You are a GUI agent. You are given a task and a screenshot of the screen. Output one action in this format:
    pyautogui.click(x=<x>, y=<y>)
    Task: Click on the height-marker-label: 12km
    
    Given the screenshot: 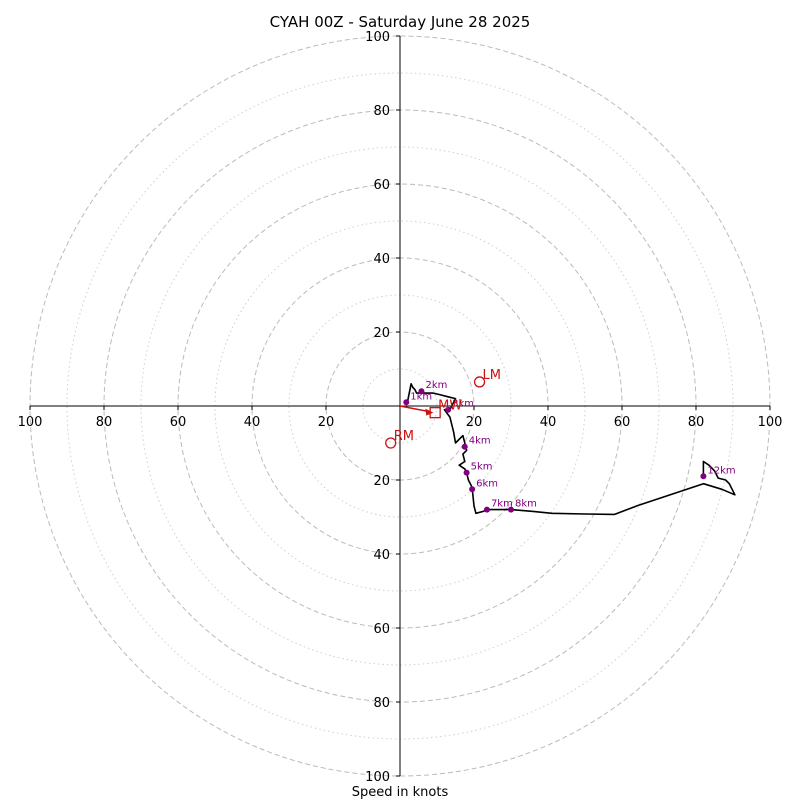 What is the action you would take?
    pyautogui.click(x=721, y=470)
    